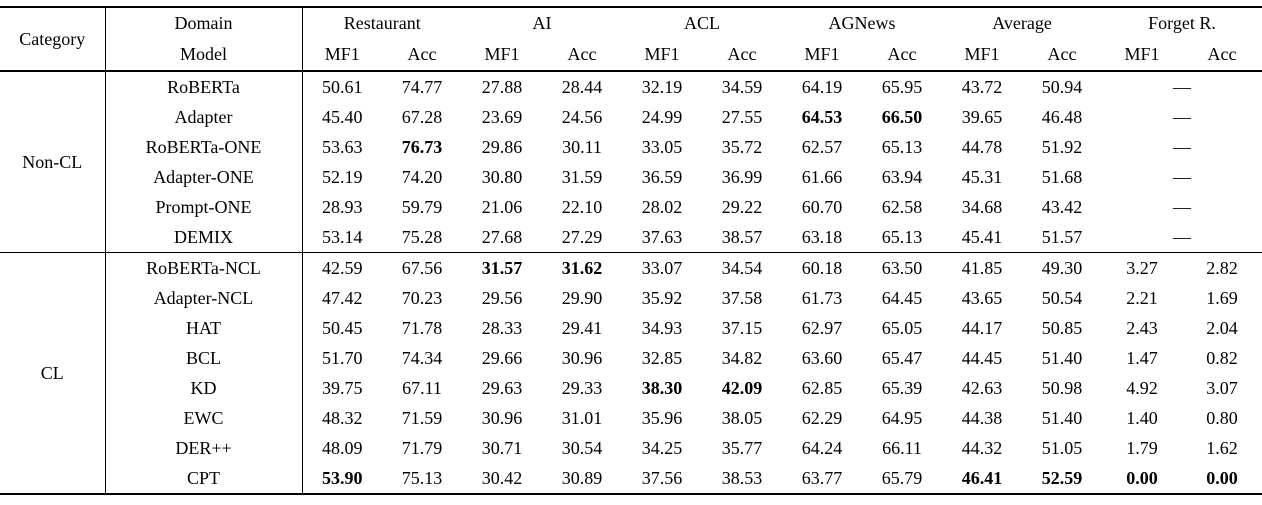 This screenshot has height=505, width=1262. I want to click on model-cell: RoBERTa-ONE, so click(204, 147).